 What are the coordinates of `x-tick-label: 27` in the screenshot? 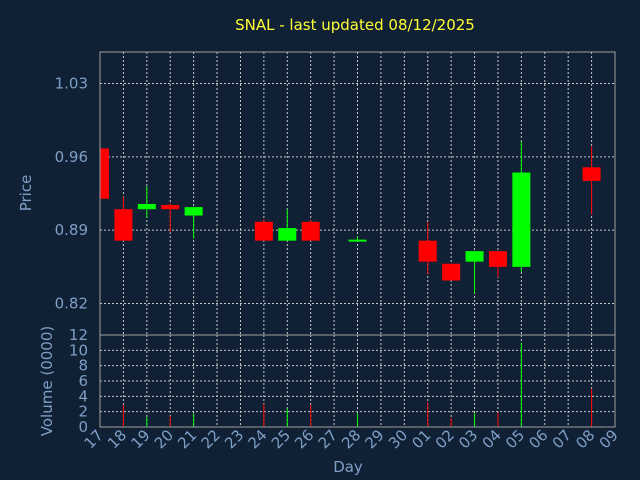 It's located at (328, 439).